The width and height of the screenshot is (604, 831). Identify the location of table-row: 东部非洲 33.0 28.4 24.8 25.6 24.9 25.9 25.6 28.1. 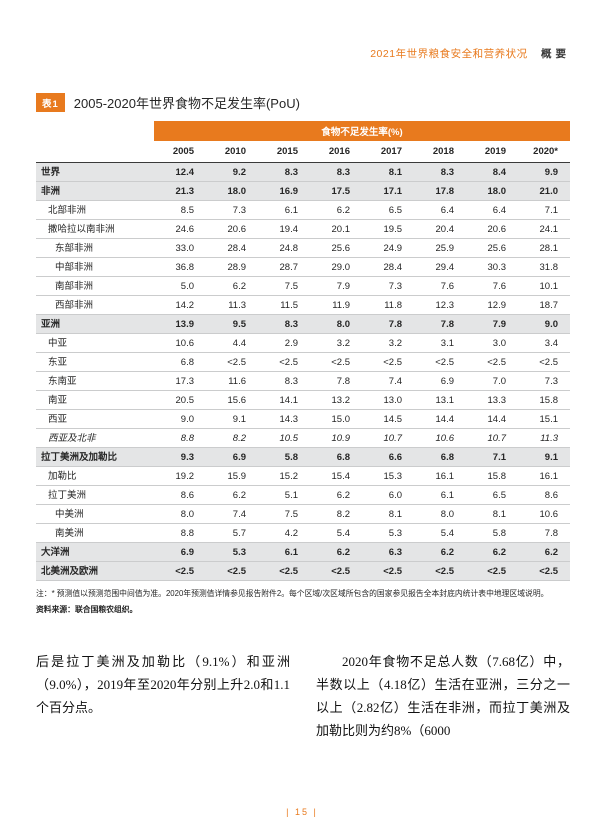
(303, 248).